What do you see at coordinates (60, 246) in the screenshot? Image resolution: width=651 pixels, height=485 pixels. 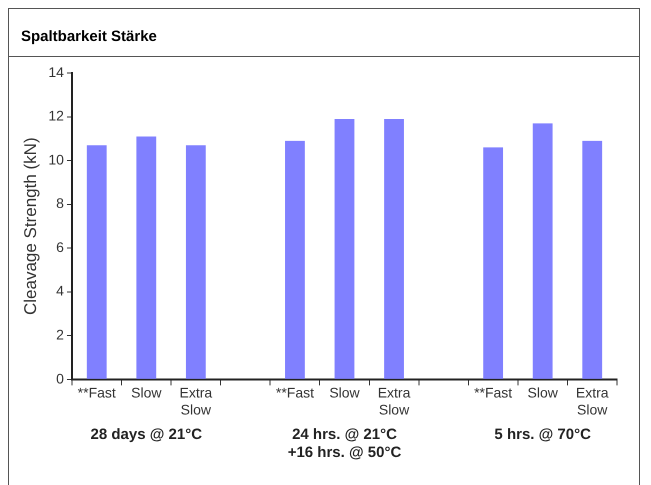 I see `y-tick-label: 6` at bounding box center [60, 246].